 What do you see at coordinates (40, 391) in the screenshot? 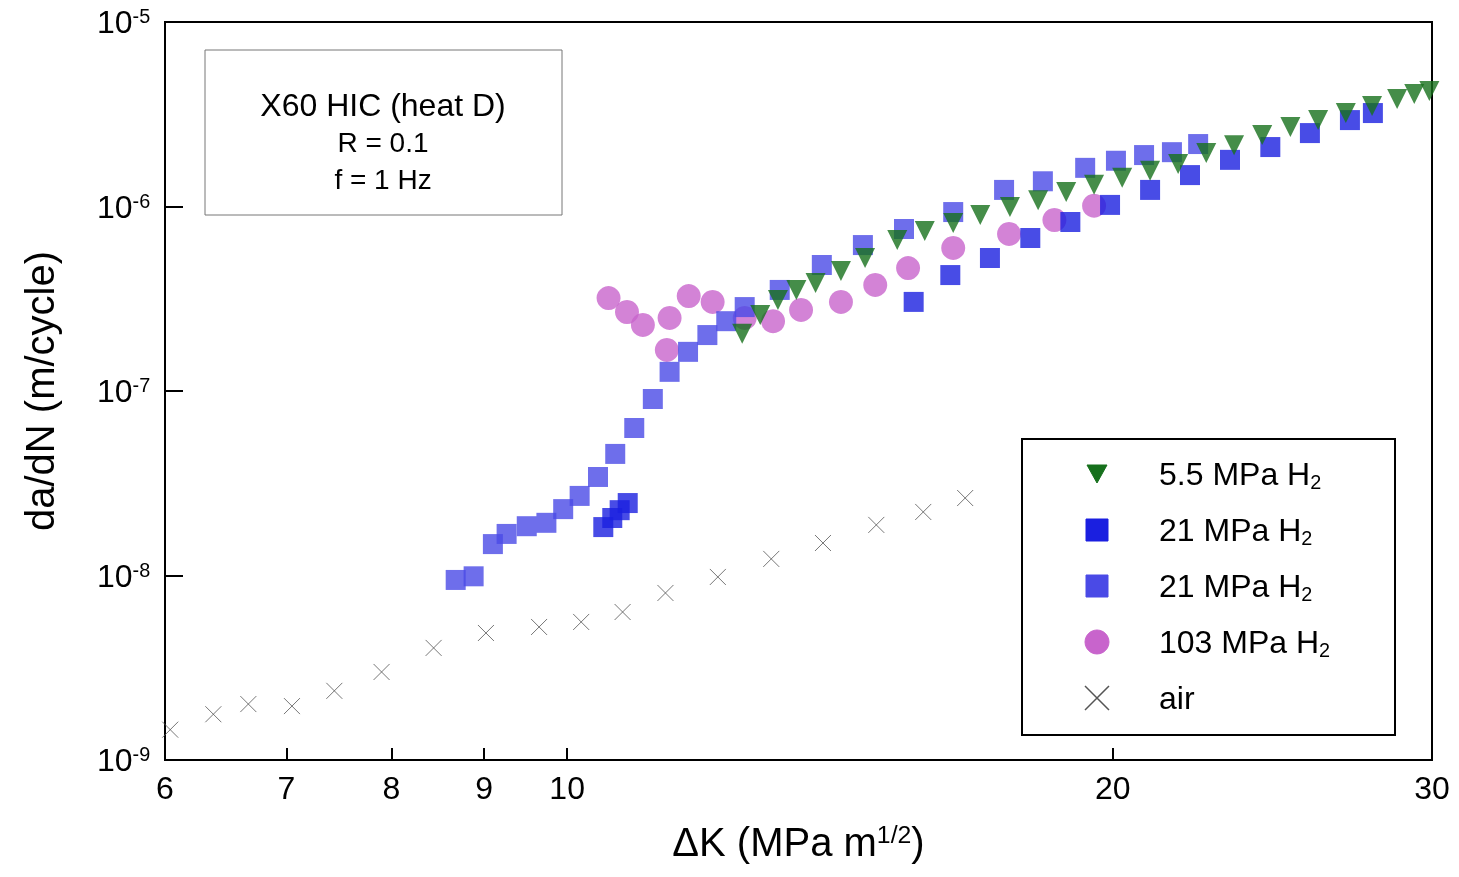
I see `y-axis-title: da/dN (m/cycle)` at bounding box center [40, 391].